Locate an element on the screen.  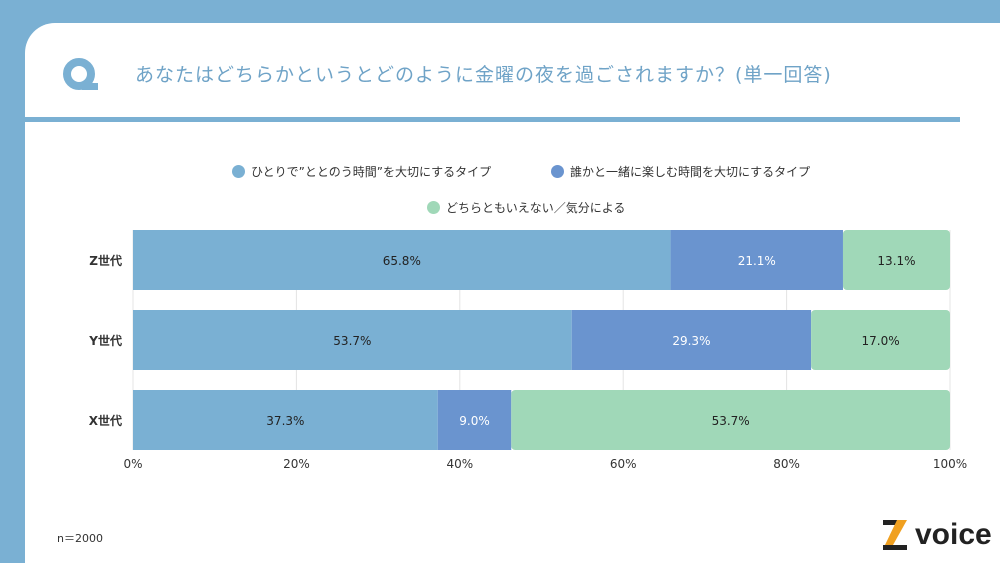
legend-item-solo: ひとりで”ととのう時間”を大切にするタイプ is located at coordinates (361, 171).